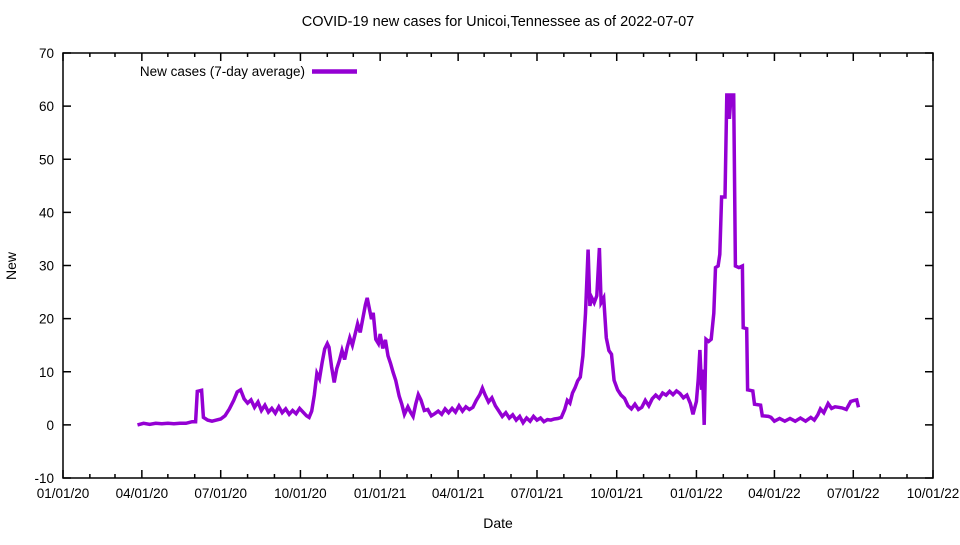  Describe the element at coordinates (933, 493) in the screenshot. I see `x-tick-label: 10/01/22` at that location.